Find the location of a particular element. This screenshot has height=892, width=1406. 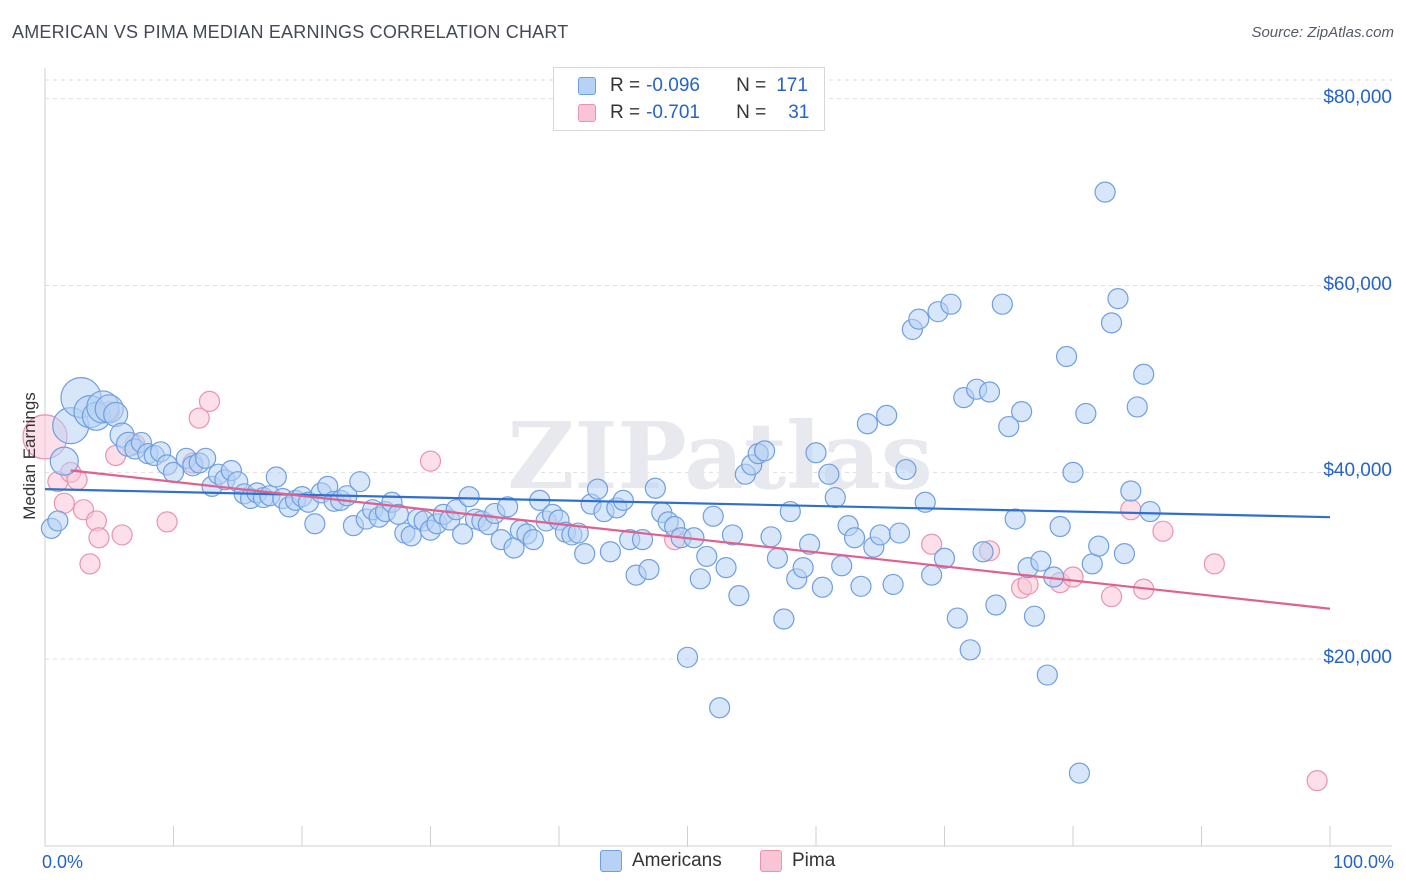

stats-legend: R = -0.096 N = 171 R = -0.701 N = 31 is located at coordinates (689, 99).